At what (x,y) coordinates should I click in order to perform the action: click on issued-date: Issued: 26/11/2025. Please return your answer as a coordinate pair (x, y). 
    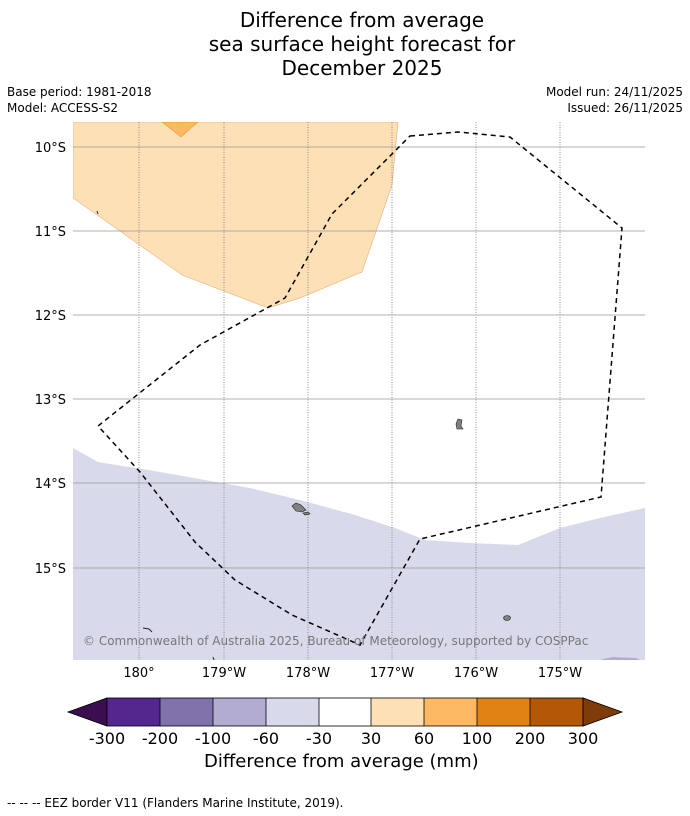
    Looking at the image, I should click on (625, 108).